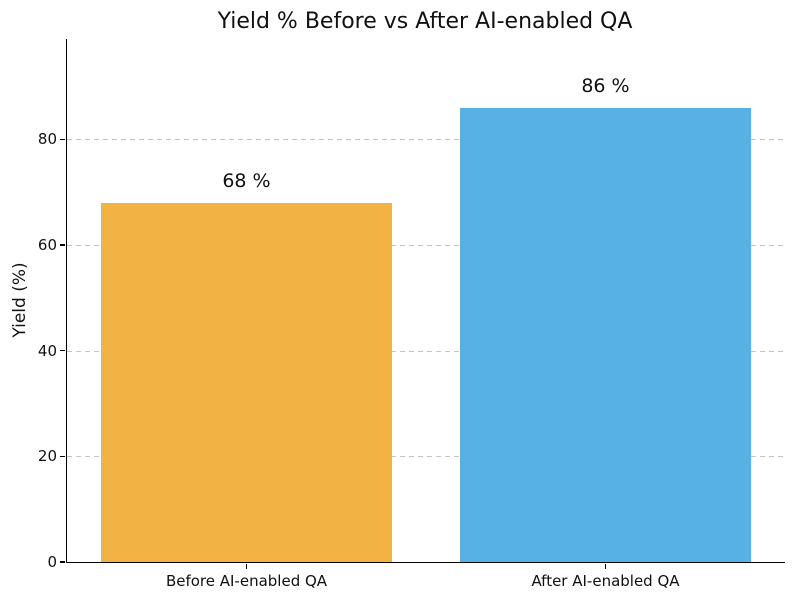  I want to click on bar-value-label-0: 68 %, so click(246, 180).